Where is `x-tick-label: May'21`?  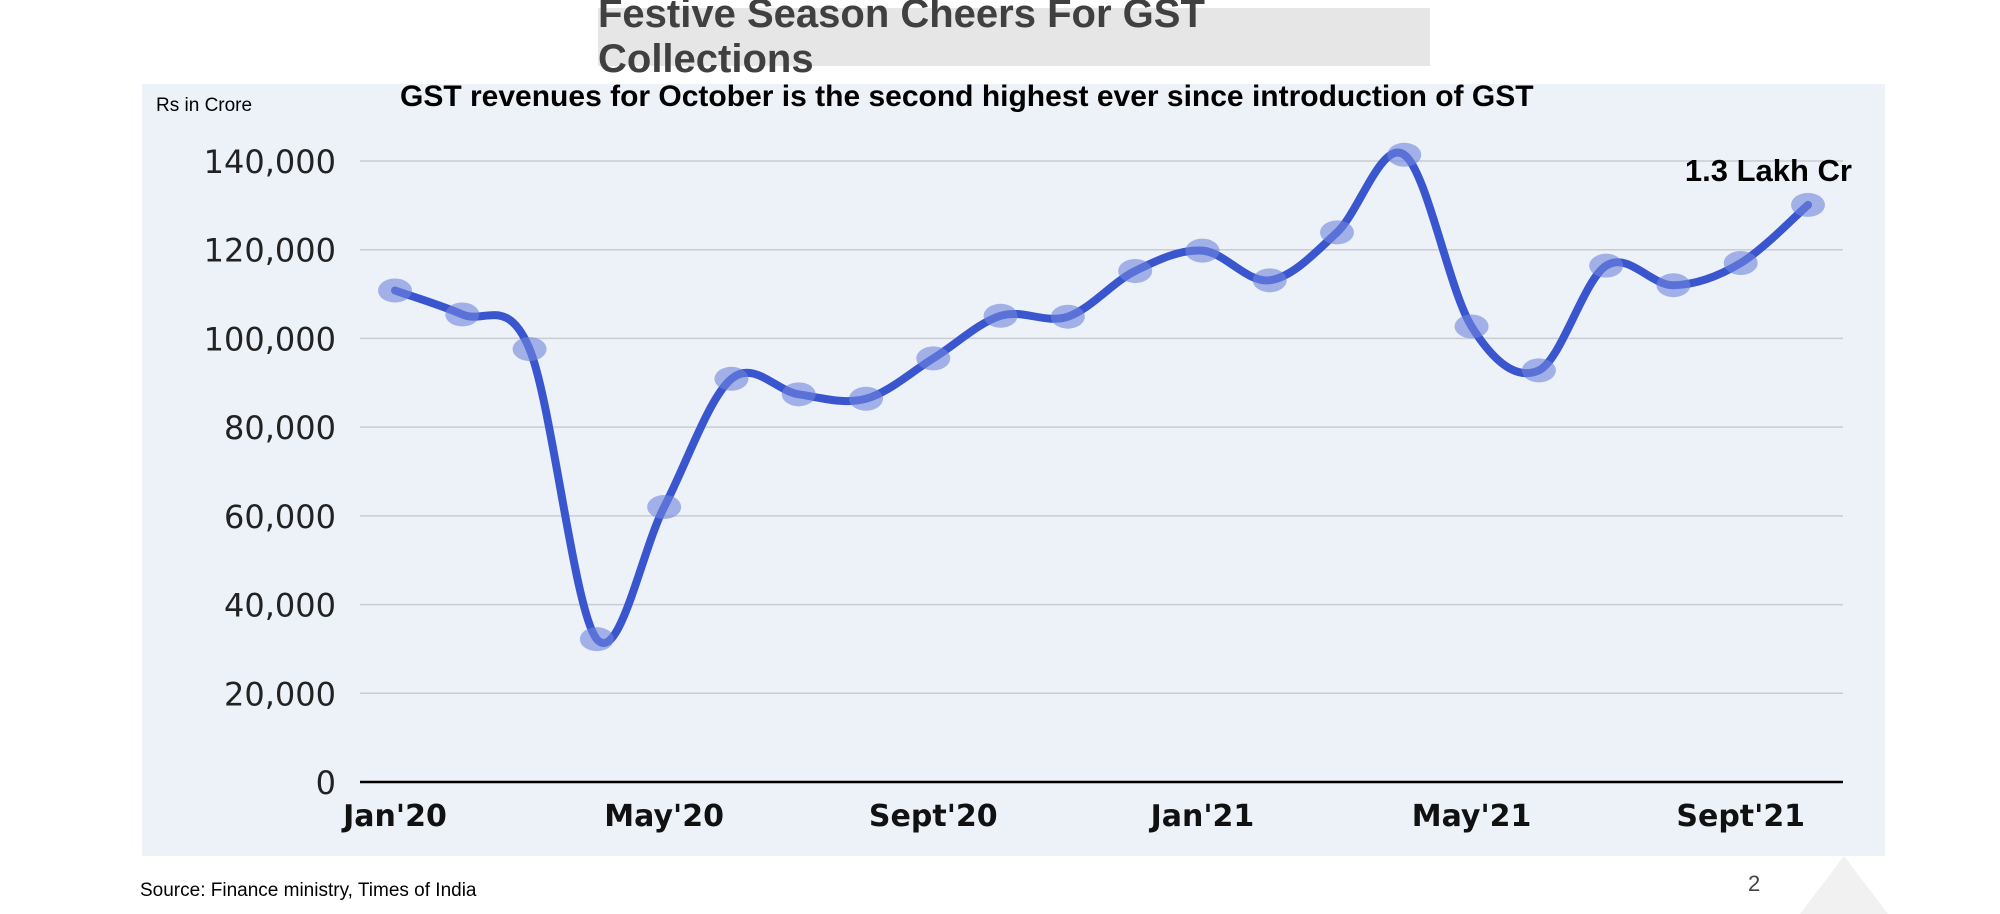
x-tick-label: May'21 is located at coordinates (1472, 816).